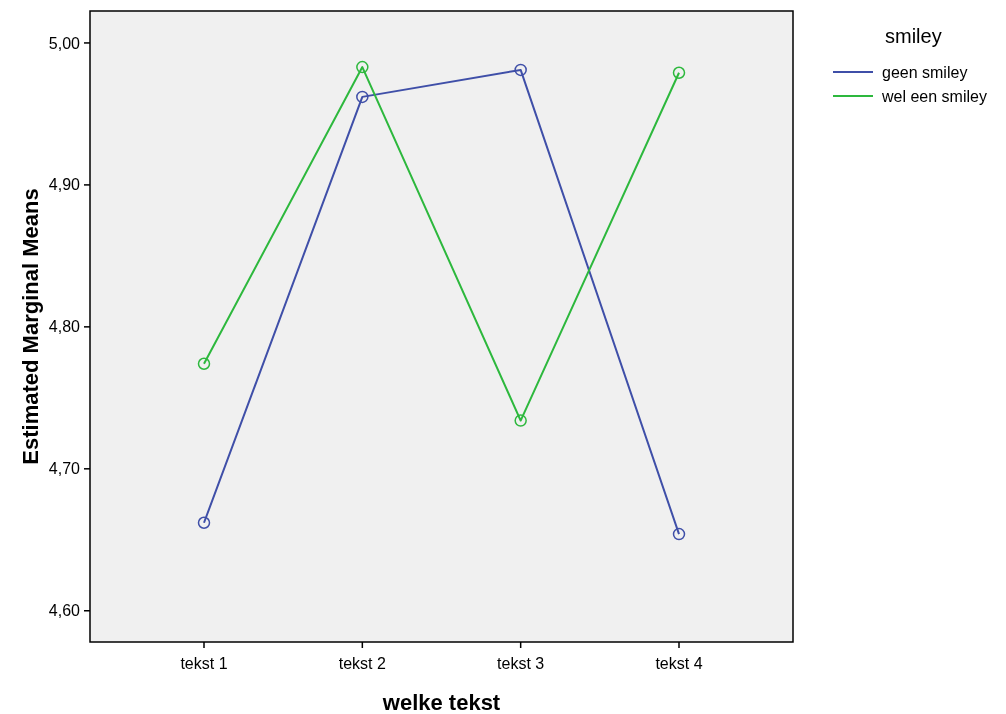  What do you see at coordinates (64, 185) in the screenshot?
I see `y-tick-label: 4,90` at bounding box center [64, 185].